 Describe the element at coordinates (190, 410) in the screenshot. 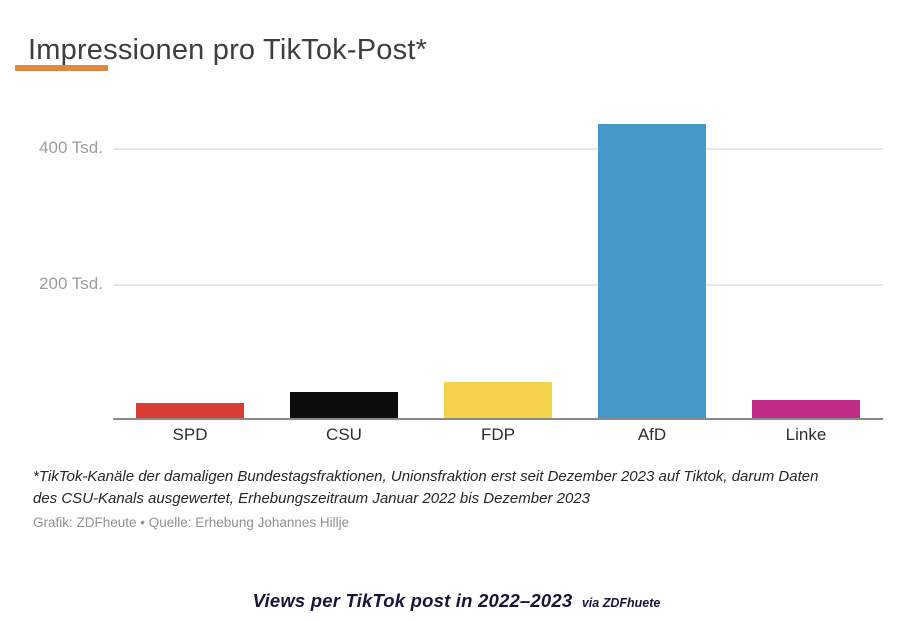

I see `bar-spd` at that location.